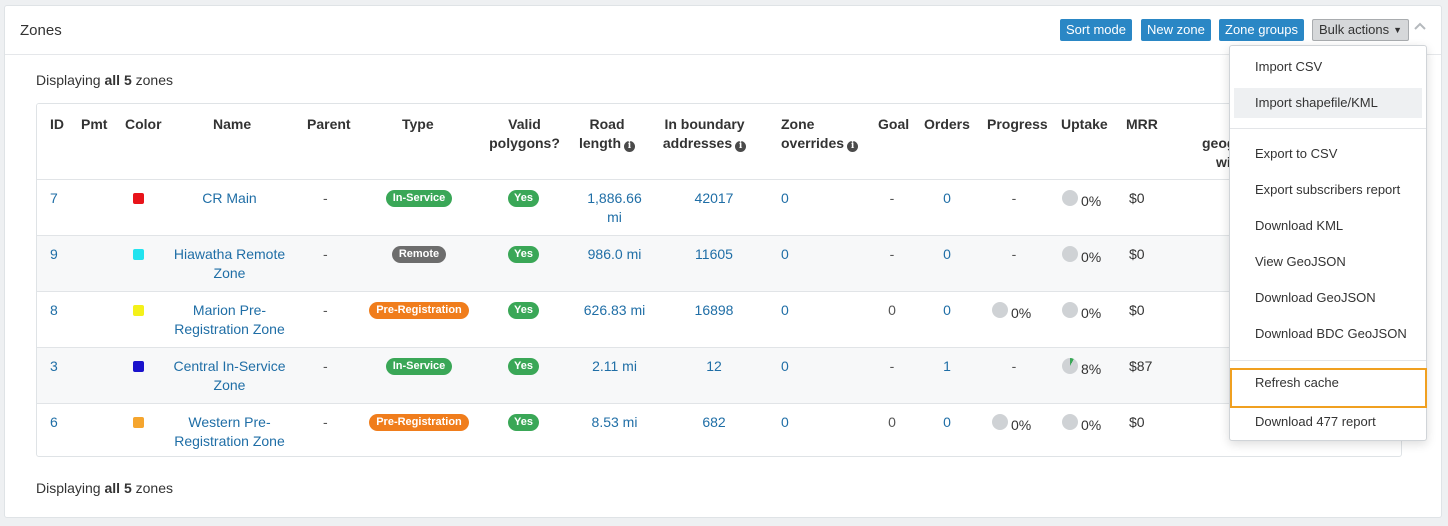 Image resolution: width=1448 pixels, height=526 pixels. Describe the element at coordinates (229, 376) in the screenshot. I see `zone-name-link: Central In-Service Zone` at that location.